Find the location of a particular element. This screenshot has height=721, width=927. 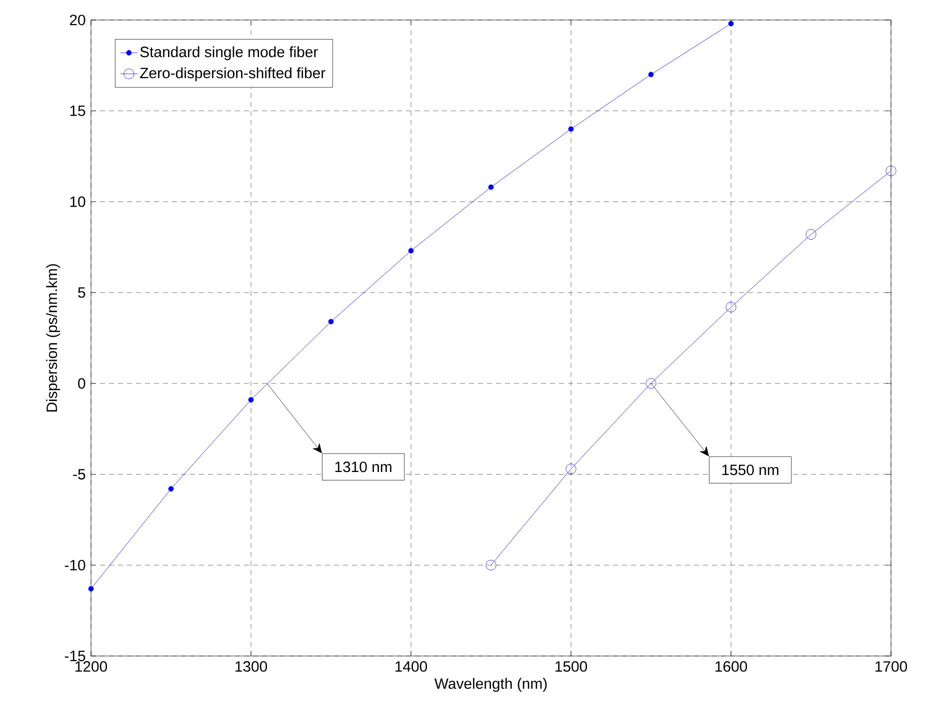

y-tick-label: 0 is located at coordinates (82, 383).